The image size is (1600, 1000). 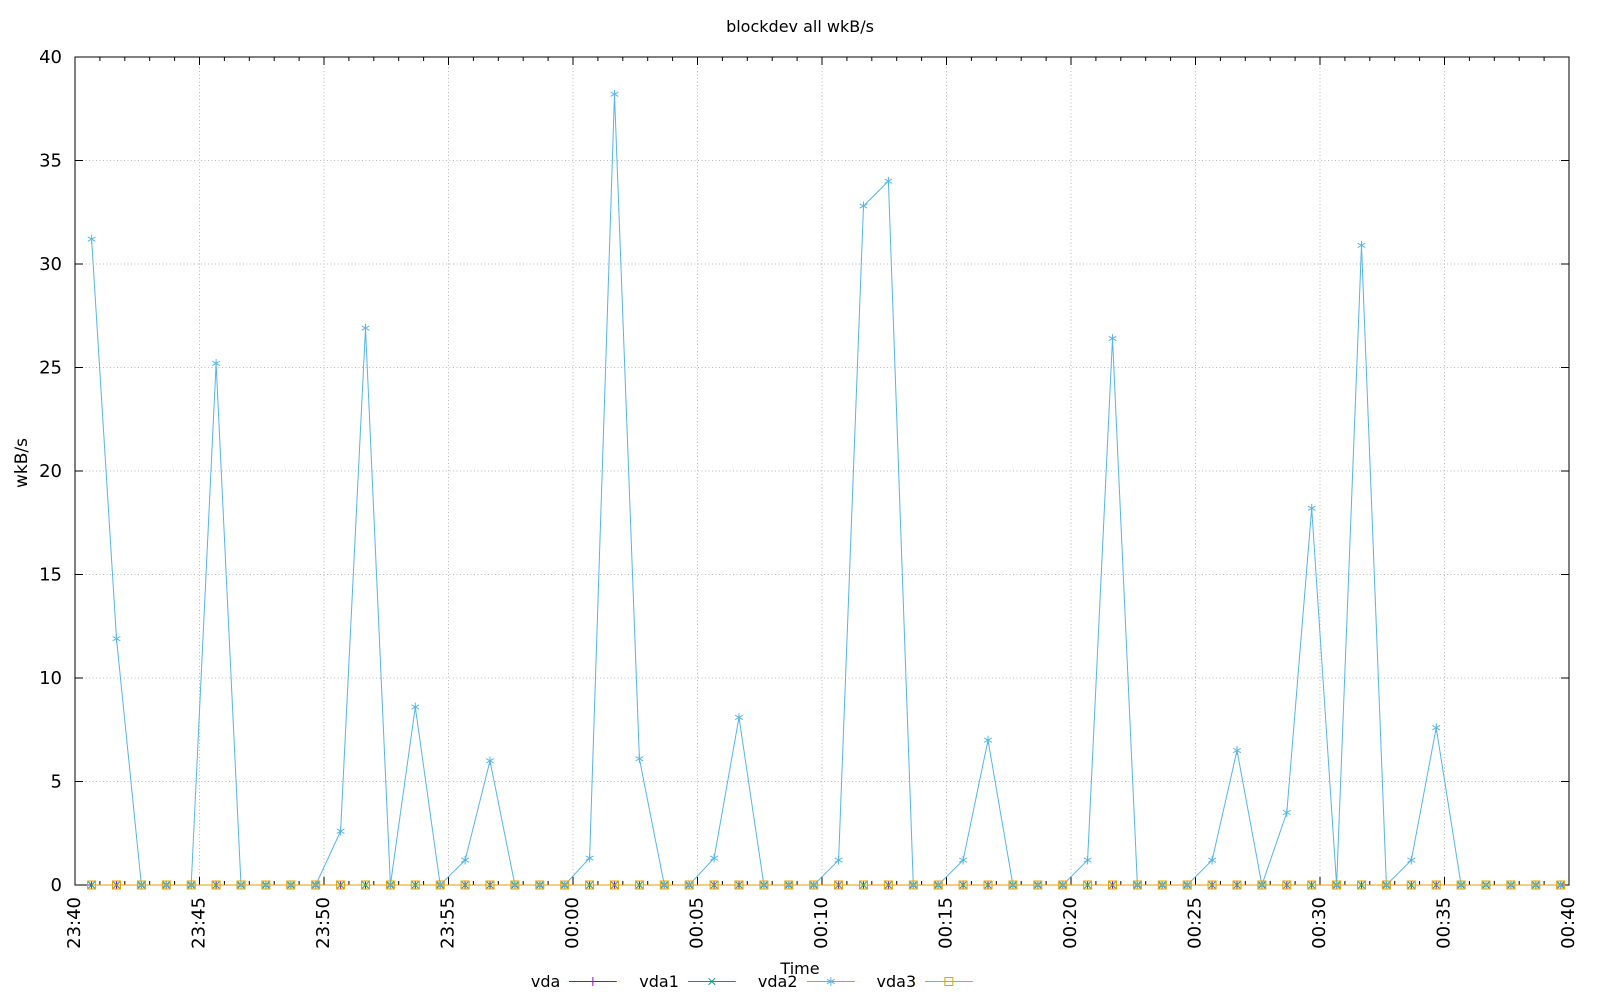 I want to click on x-tick-label-00:05: 00:05, so click(x=697, y=923).